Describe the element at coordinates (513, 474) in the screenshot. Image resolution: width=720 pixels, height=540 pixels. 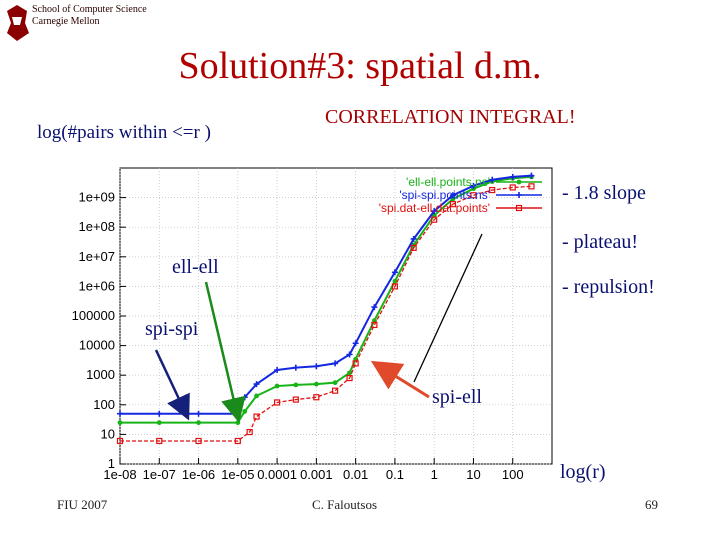
I see `x-tick-label: 100` at that location.